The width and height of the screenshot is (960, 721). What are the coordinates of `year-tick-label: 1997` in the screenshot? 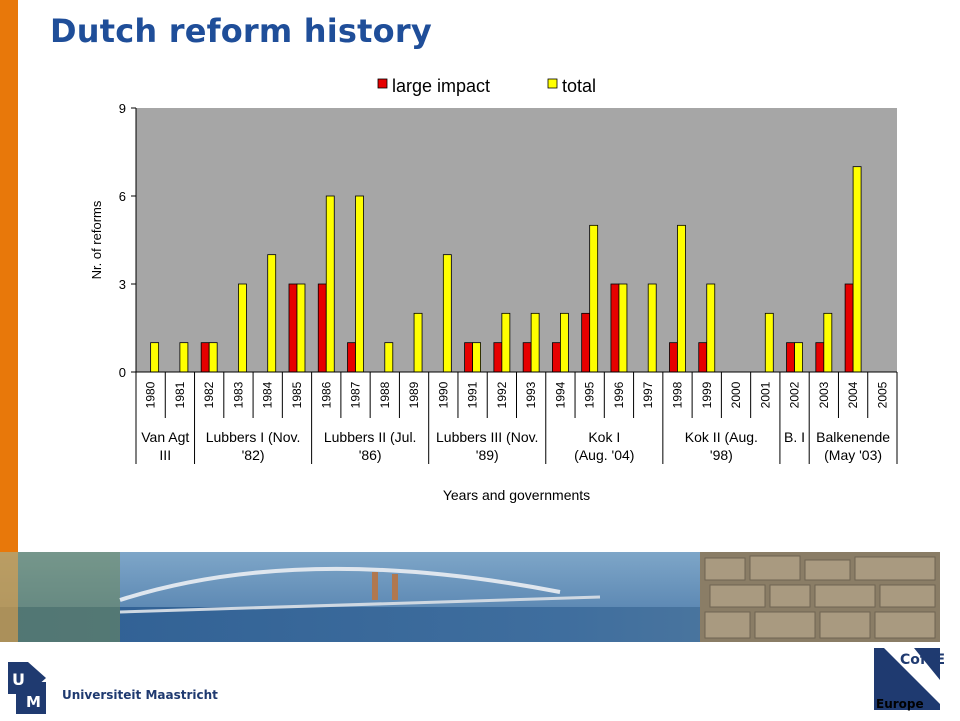 It's located at (648, 394).